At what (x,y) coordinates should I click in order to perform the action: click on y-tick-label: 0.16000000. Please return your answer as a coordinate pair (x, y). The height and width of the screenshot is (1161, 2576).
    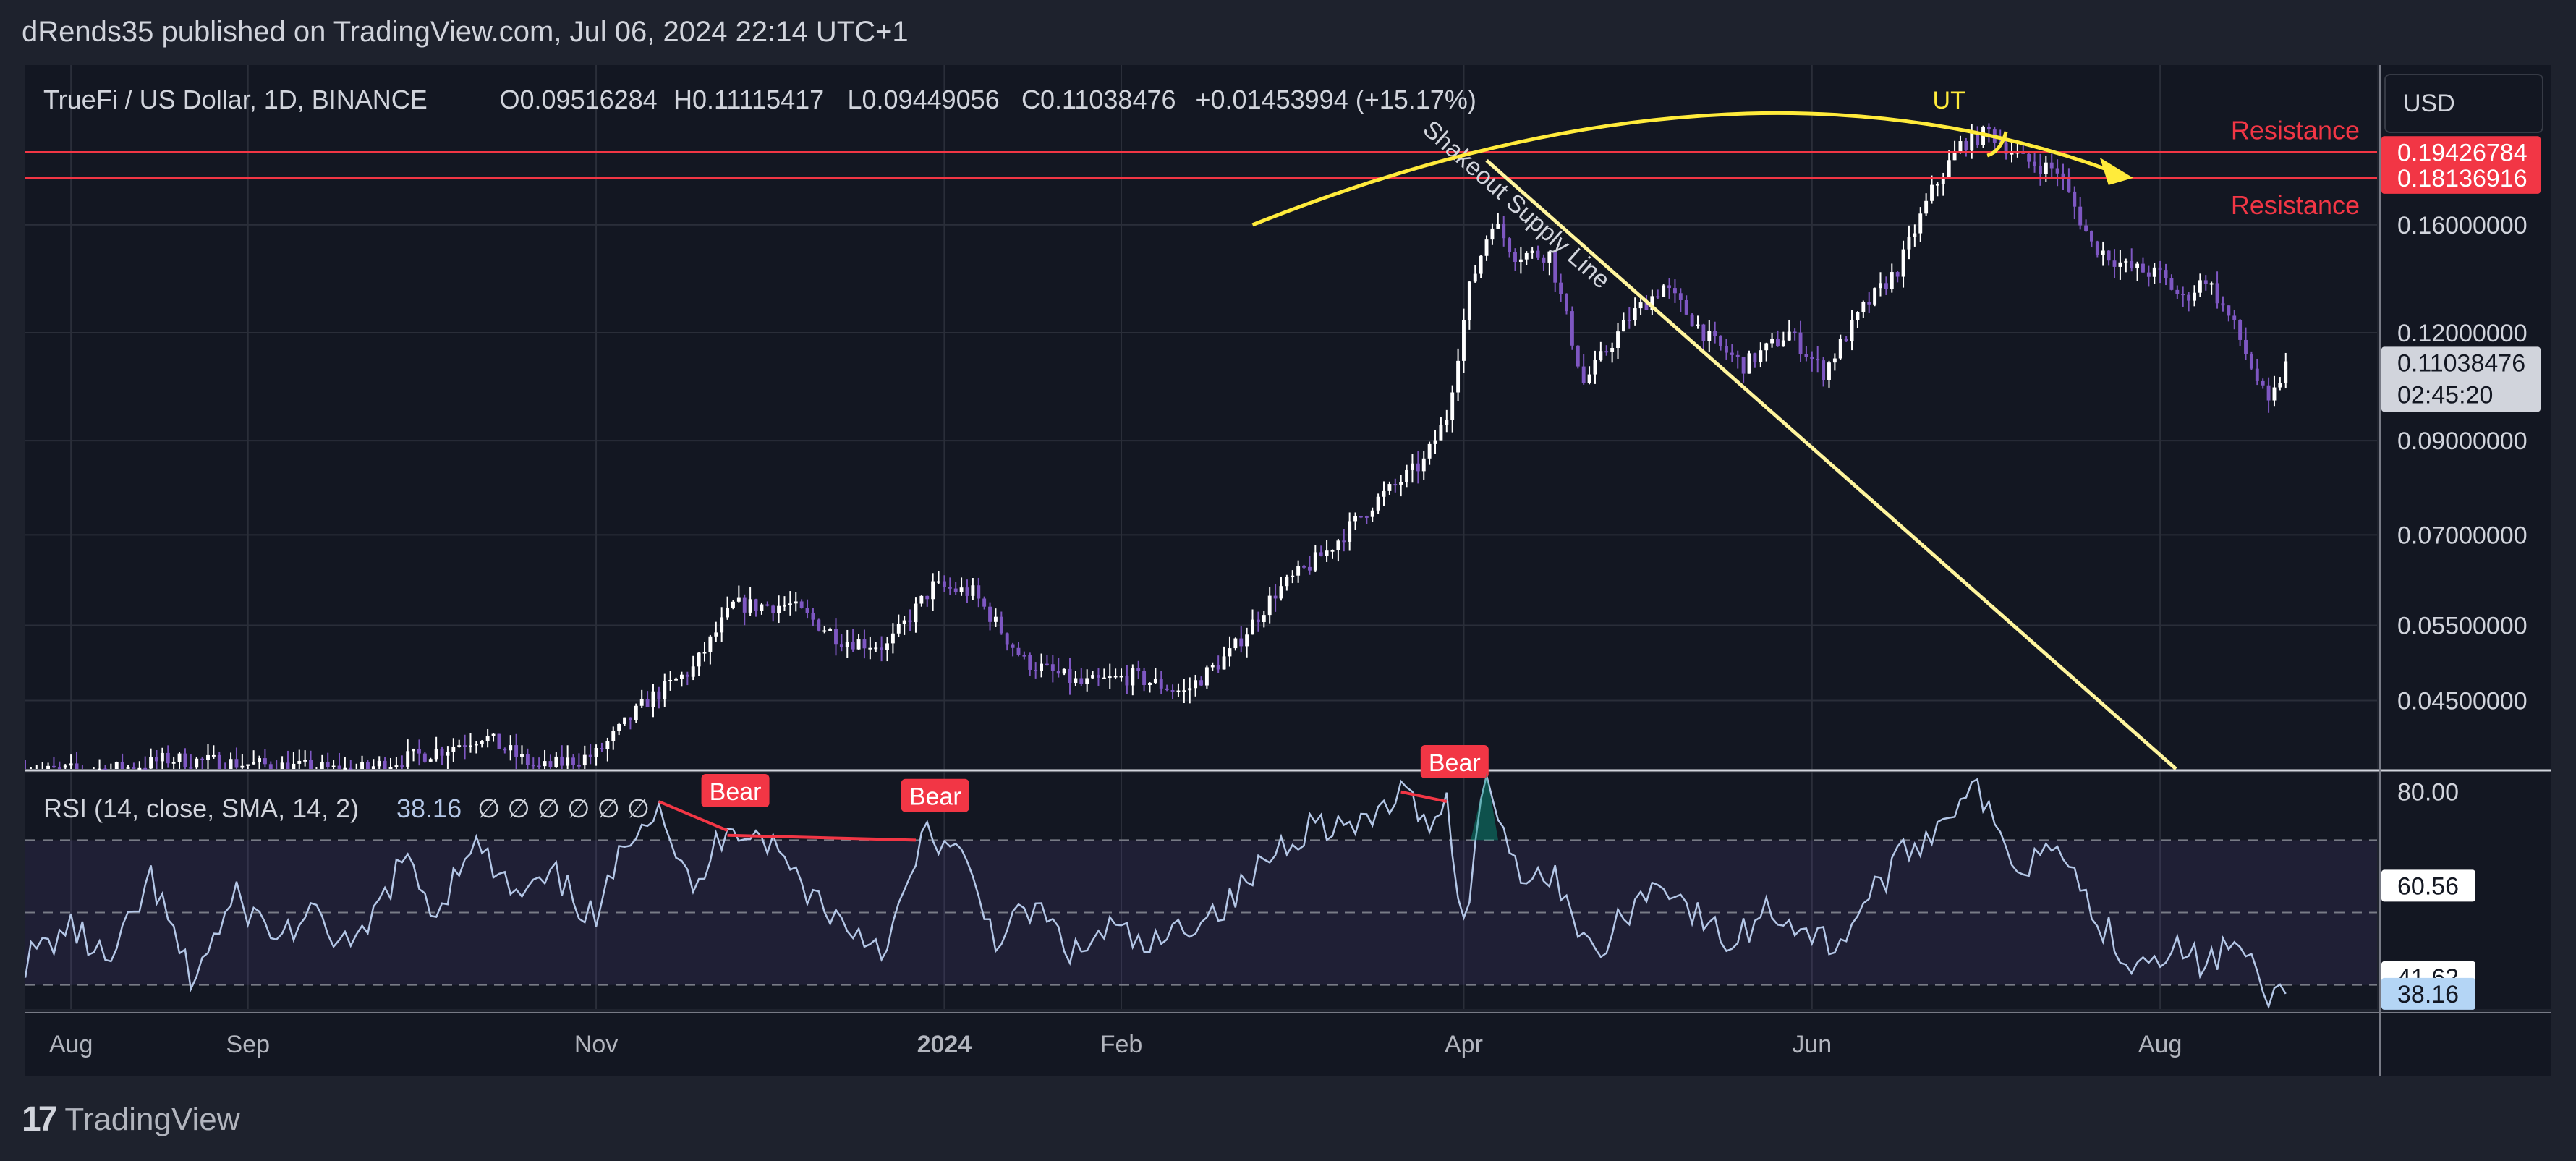
    Looking at the image, I should click on (2462, 225).